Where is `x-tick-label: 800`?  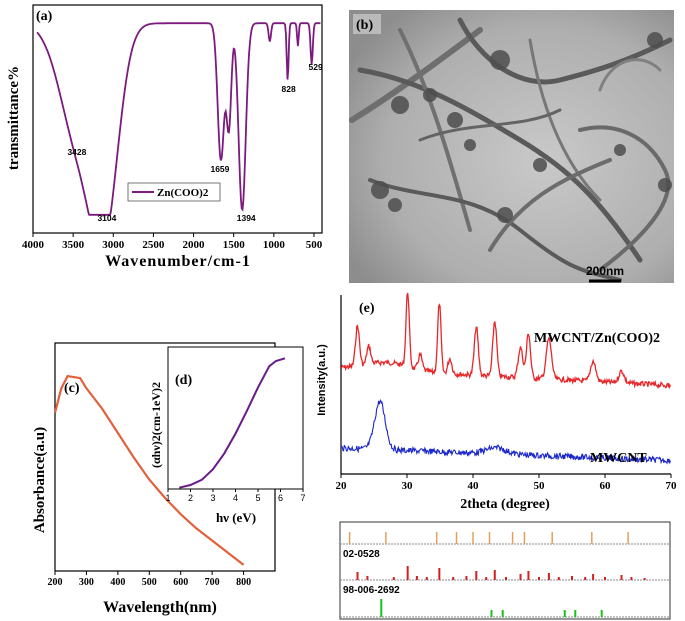
x-tick-label: 800 is located at coordinates (243, 582).